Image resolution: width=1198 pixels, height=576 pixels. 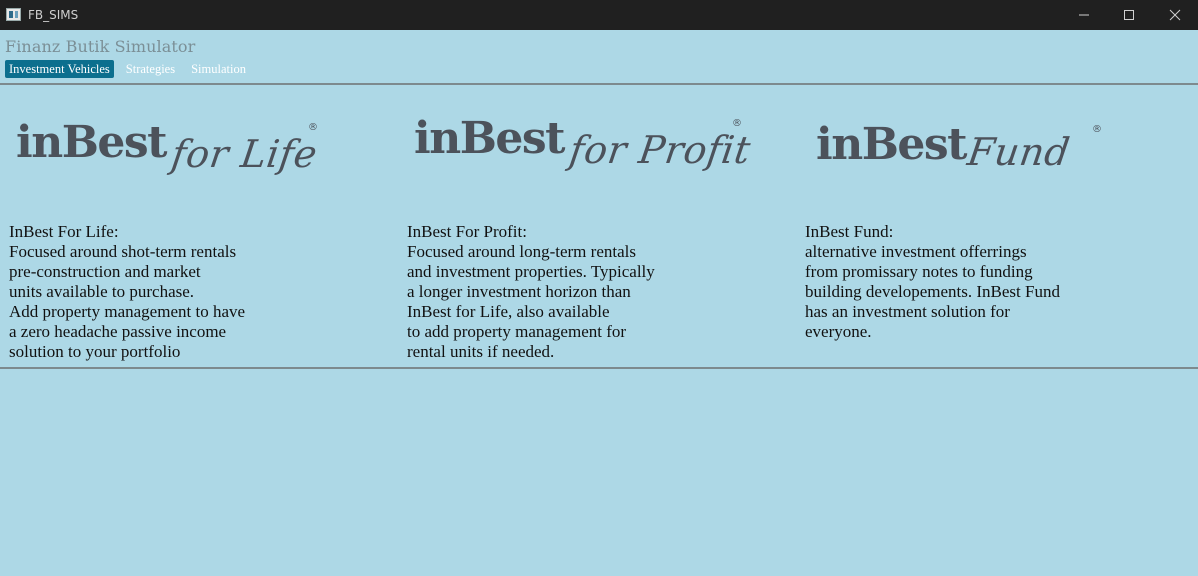 What do you see at coordinates (531, 271) in the screenshot?
I see `description-line: and investment properties. Typically` at bounding box center [531, 271].